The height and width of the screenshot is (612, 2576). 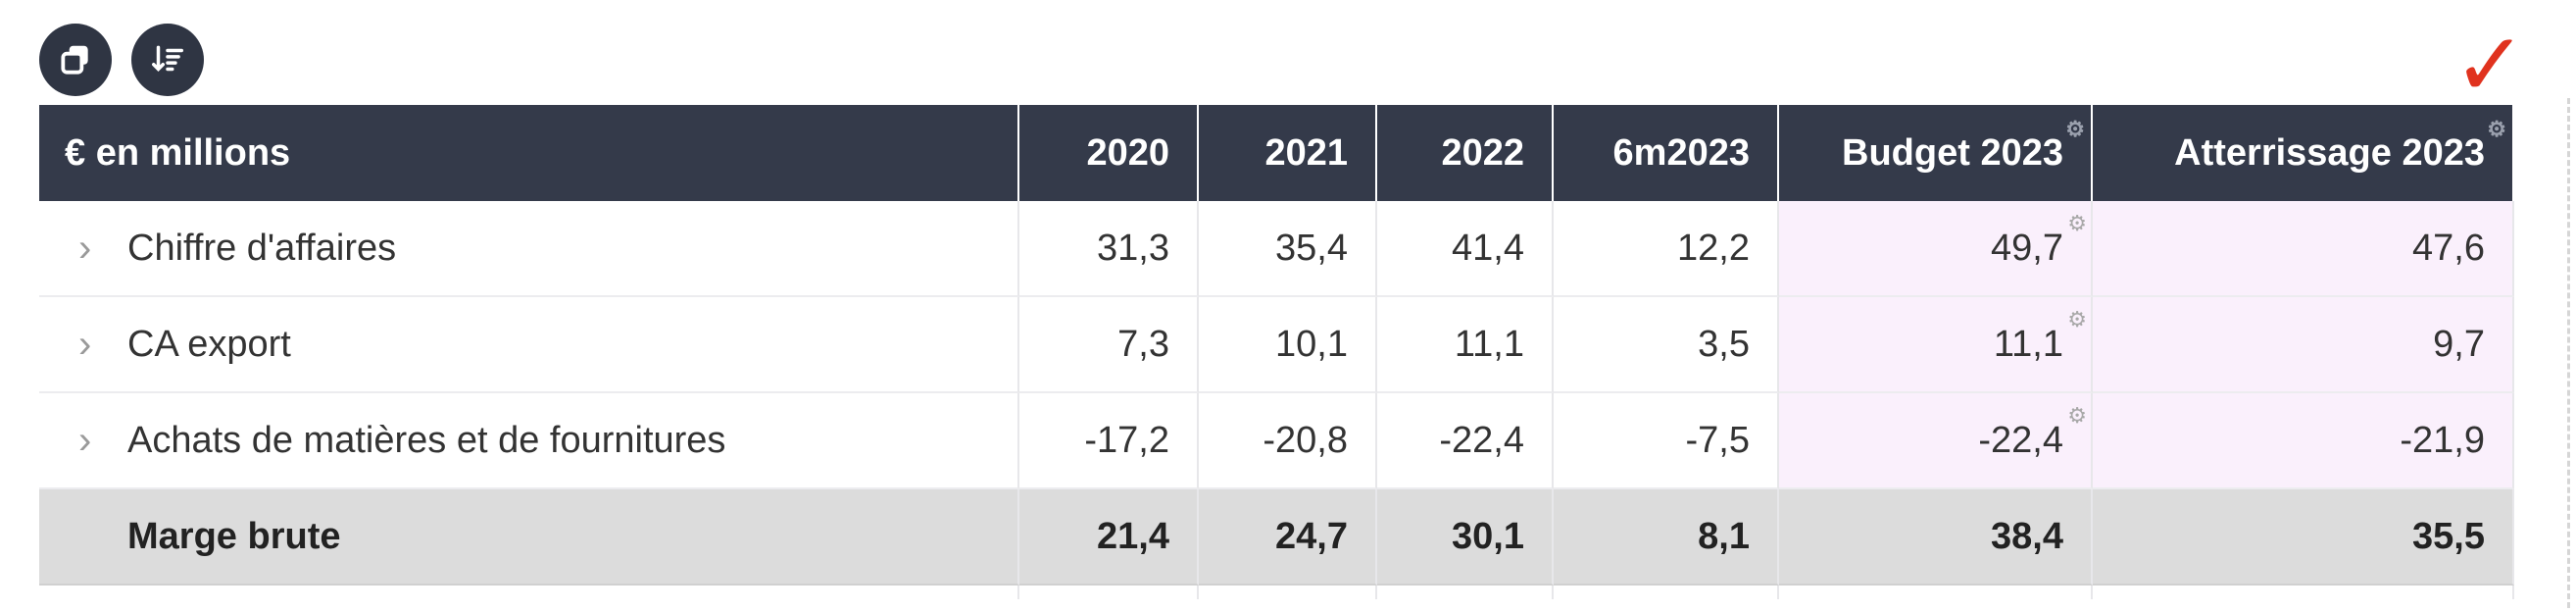 I want to click on row-label: Marge brute, so click(x=529, y=537).